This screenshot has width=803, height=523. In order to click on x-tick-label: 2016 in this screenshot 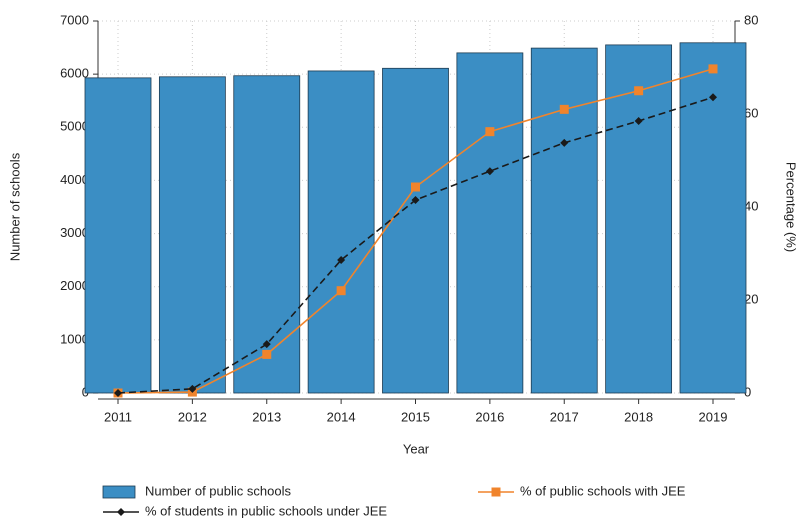, I will do `click(489, 416)`.